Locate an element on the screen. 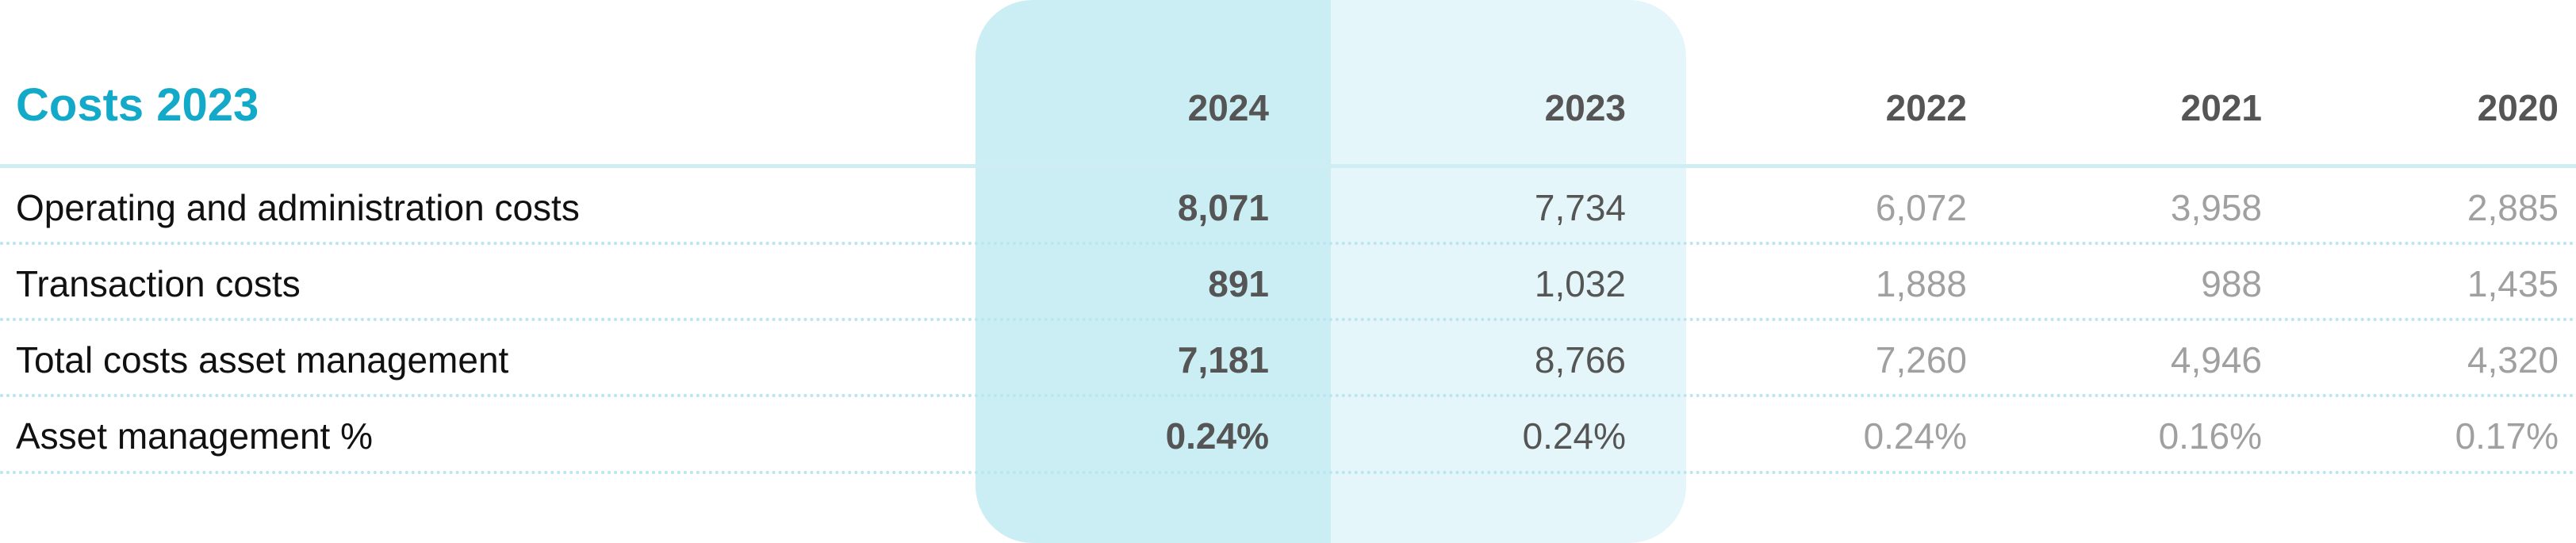 This screenshot has height=543, width=2576. column-header-2022: 2022 is located at coordinates (1926, 108).